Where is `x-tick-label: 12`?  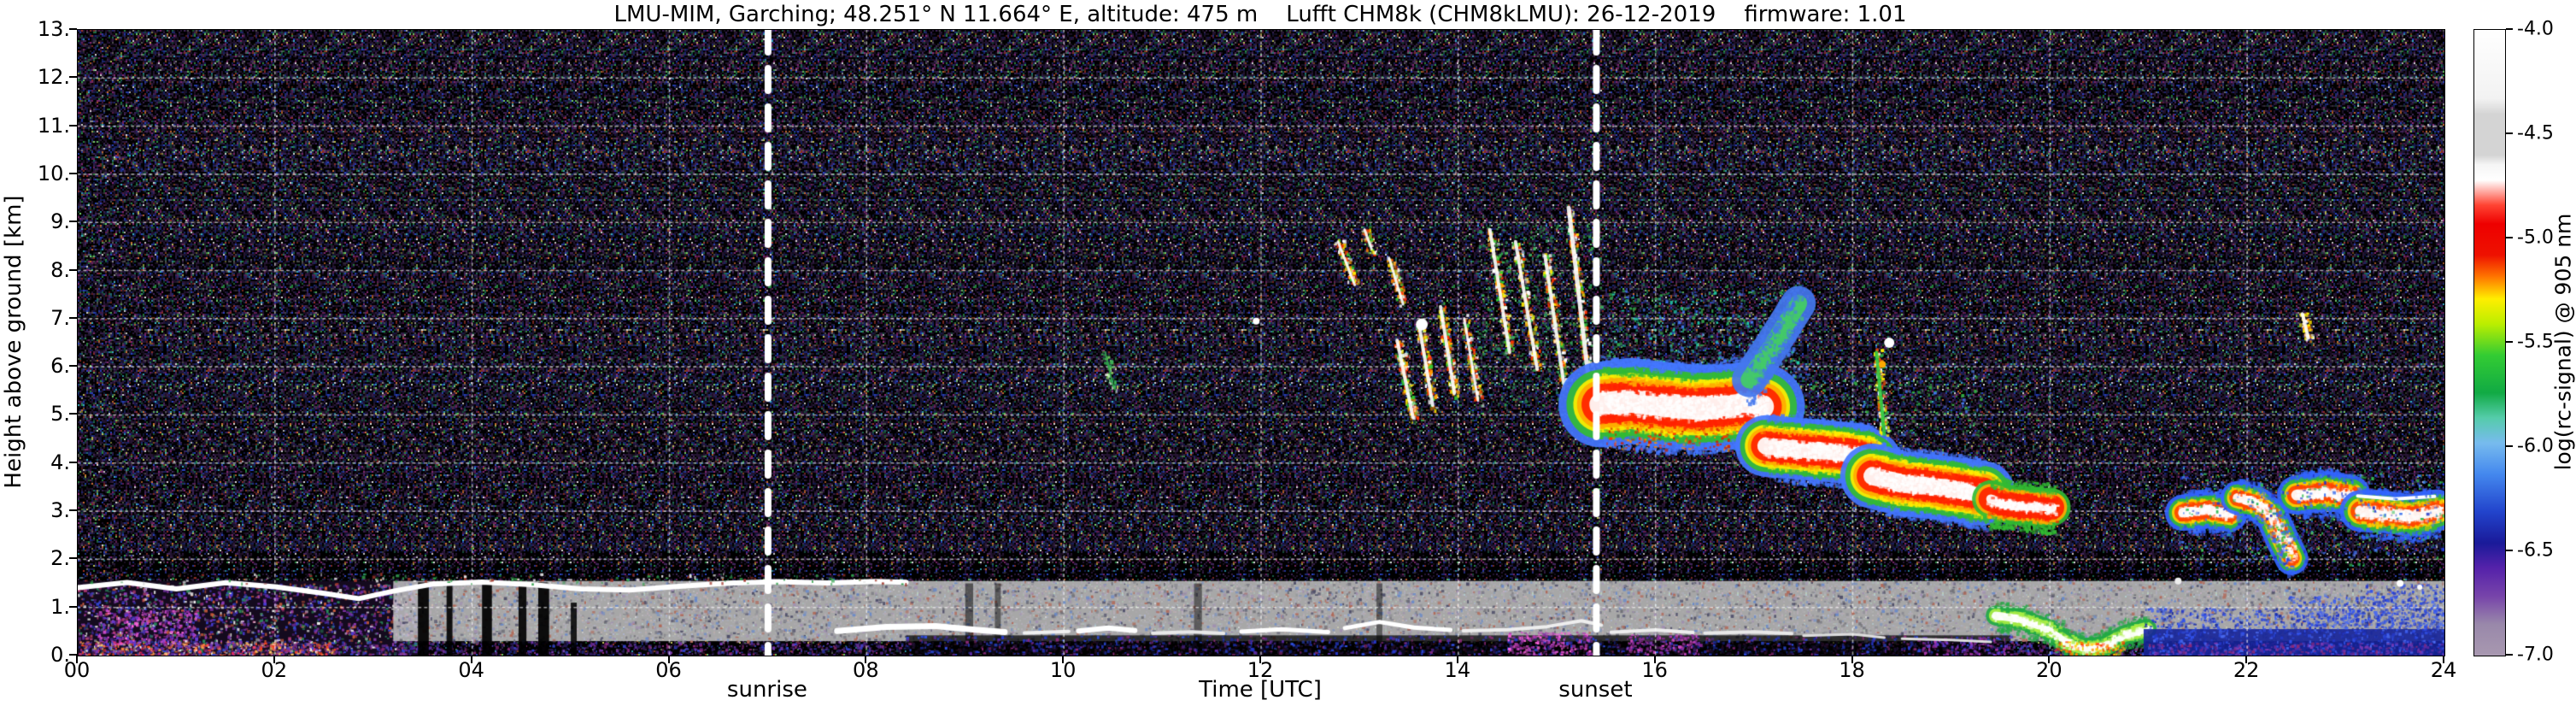
x-tick-label: 12 is located at coordinates (1260, 670).